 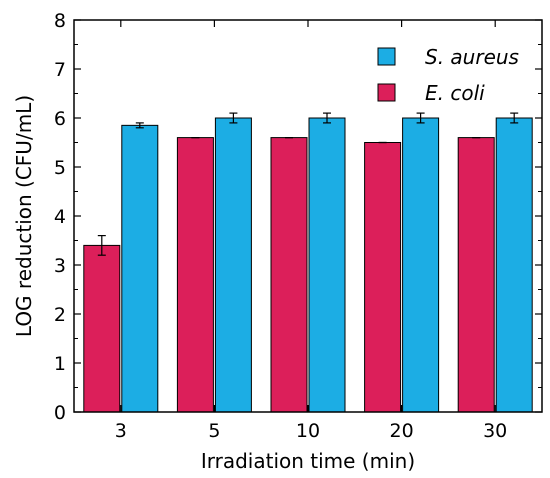 I want to click on y-axis-title: LOG reduction (CFU/mL), so click(x=24, y=216).